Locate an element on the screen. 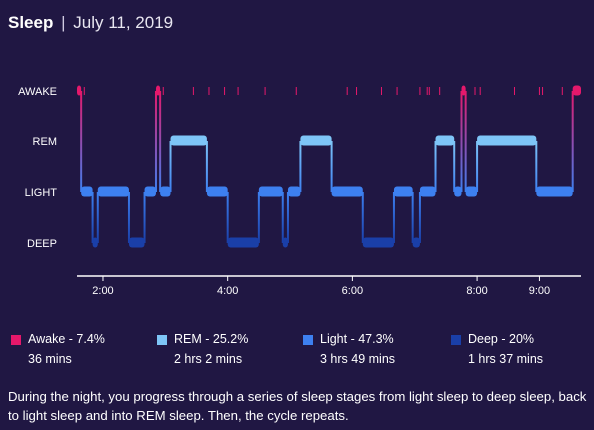  x-tick-label: 9:00 is located at coordinates (539, 291).